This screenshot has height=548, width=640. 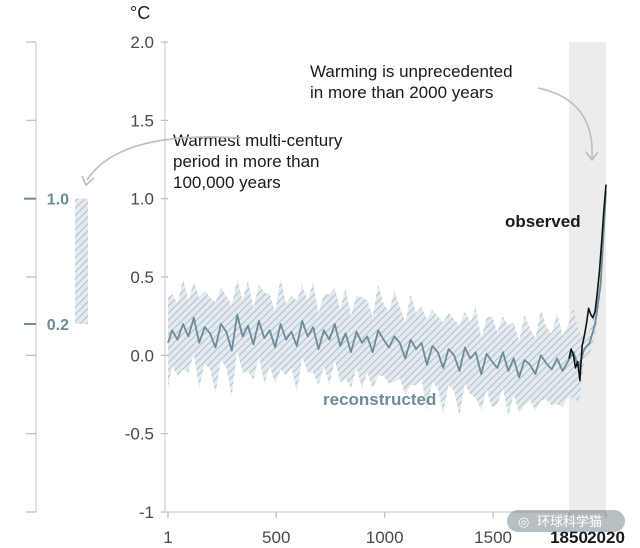 What do you see at coordinates (592, 156) in the screenshot?
I see `unprecedented-annotation-arrowhead` at bounding box center [592, 156].